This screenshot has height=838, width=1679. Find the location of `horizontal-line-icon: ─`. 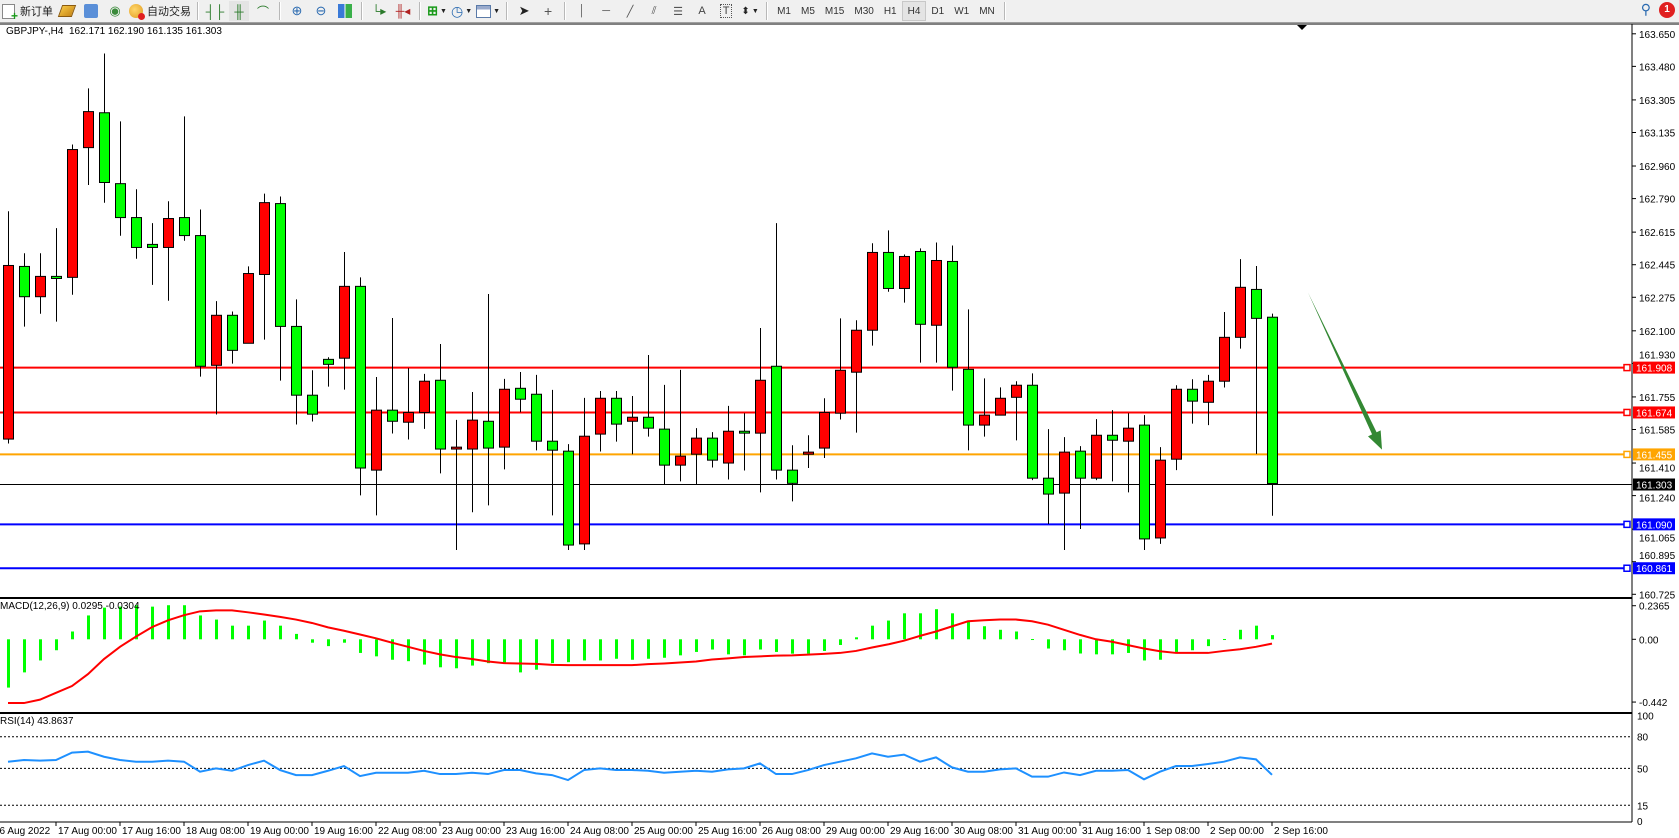

horizontal-line-icon: ─ is located at coordinates (606, 11).